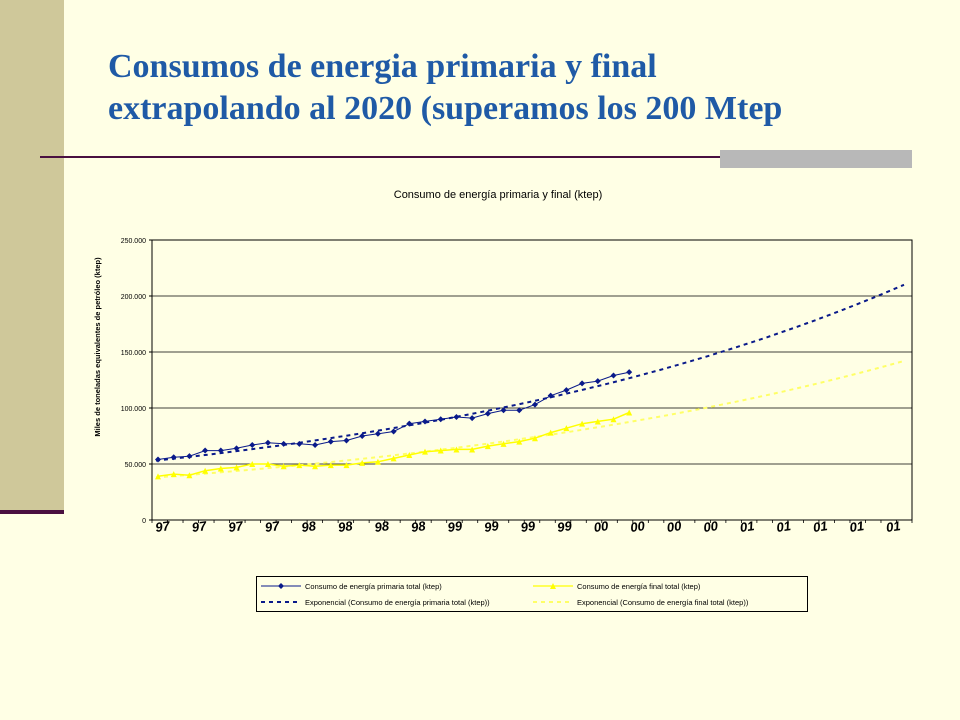  What do you see at coordinates (133, 409) in the screenshot?
I see `y-tick-label: 100.000` at bounding box center [133, 409].